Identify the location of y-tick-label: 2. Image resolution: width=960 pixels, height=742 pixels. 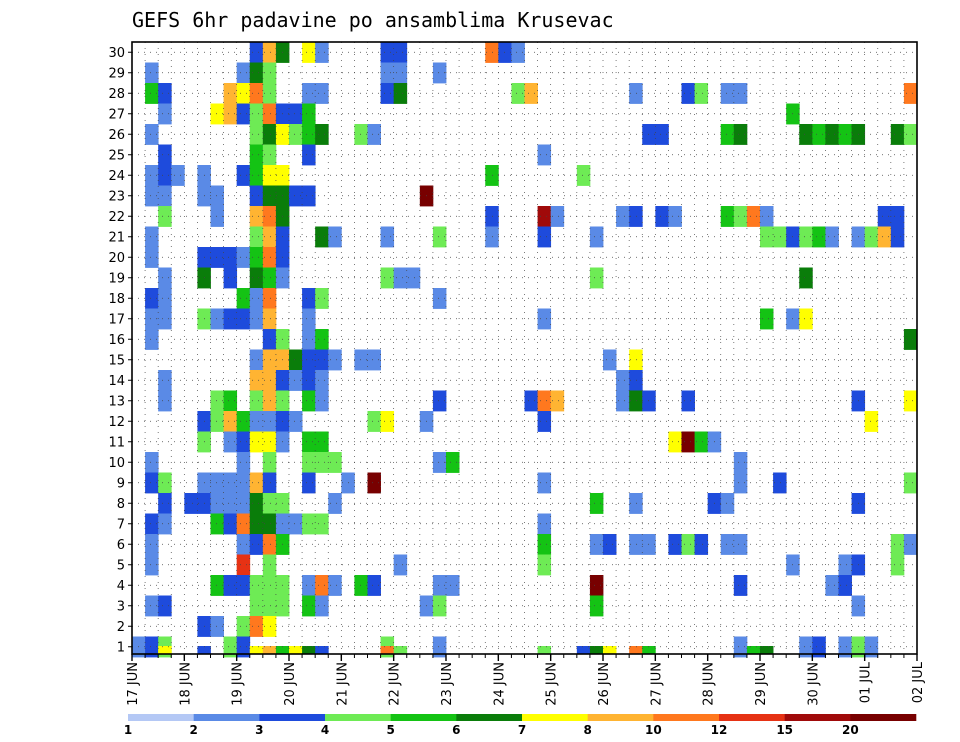
(121, 627).